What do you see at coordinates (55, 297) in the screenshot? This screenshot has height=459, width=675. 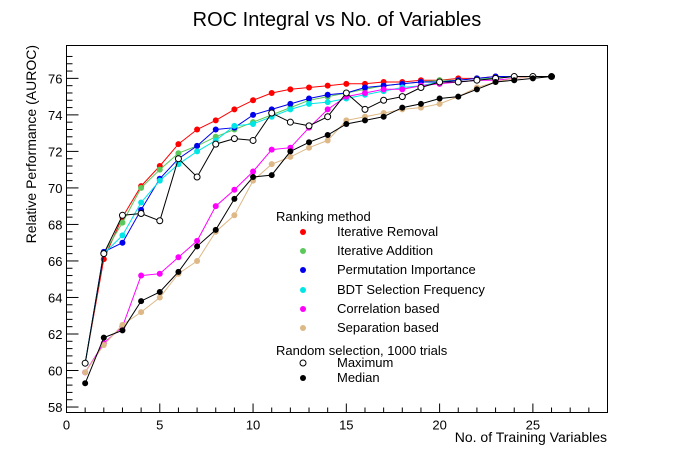 I see `y-tick-label: 64` at bounding box center [55, 297].